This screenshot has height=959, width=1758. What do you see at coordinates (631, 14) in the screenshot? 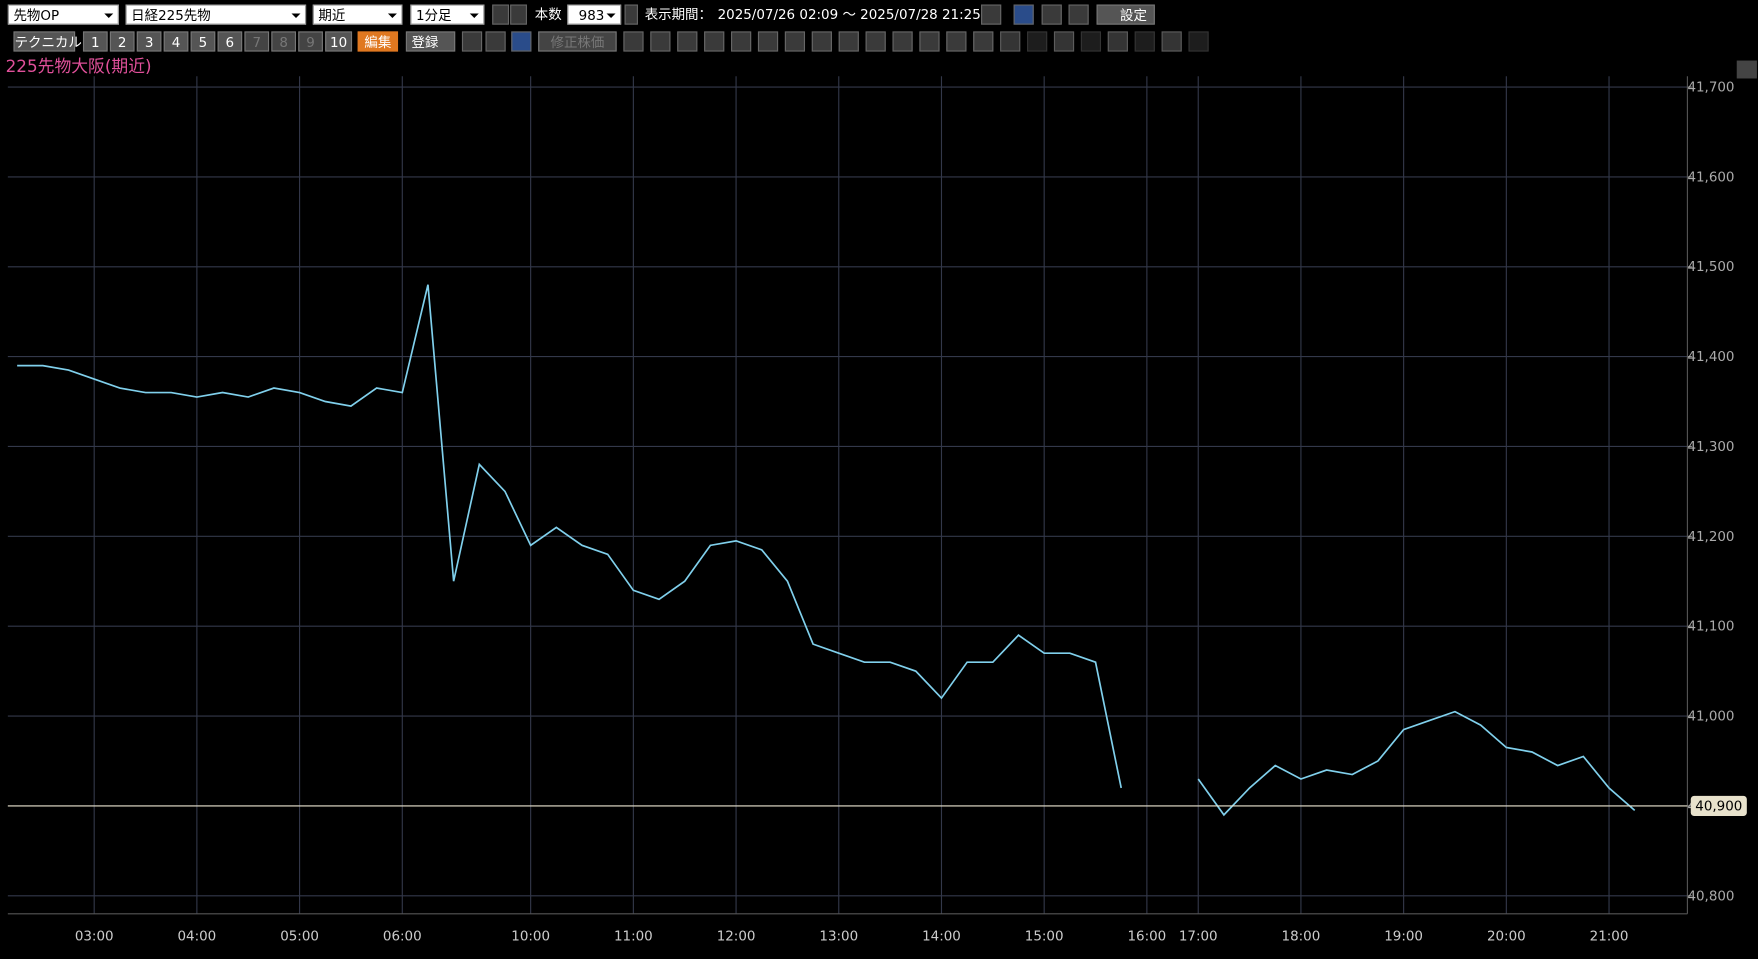
I see `count-spin` at bounding box center [631, 14].